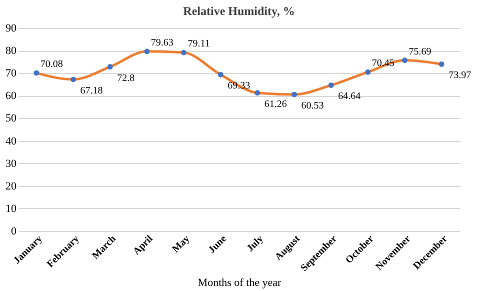  I want to click on data-label: 60.53, so click(312, 106).